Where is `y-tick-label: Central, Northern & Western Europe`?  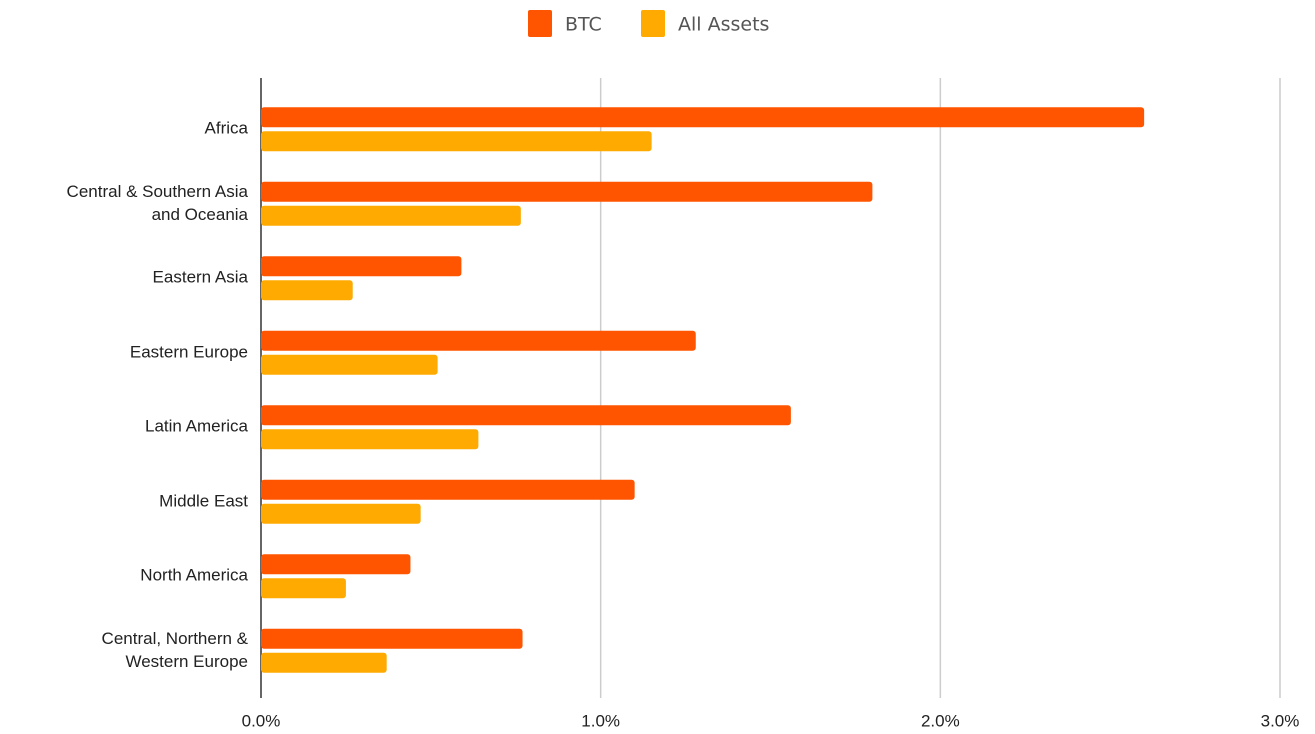
y-tick-label: Central, Northern & Western Europe is located at coordinates (174, 649).